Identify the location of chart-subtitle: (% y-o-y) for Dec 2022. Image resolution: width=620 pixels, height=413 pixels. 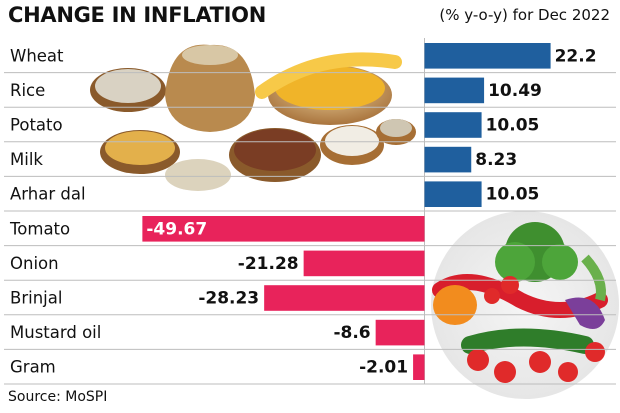
(524, 15).